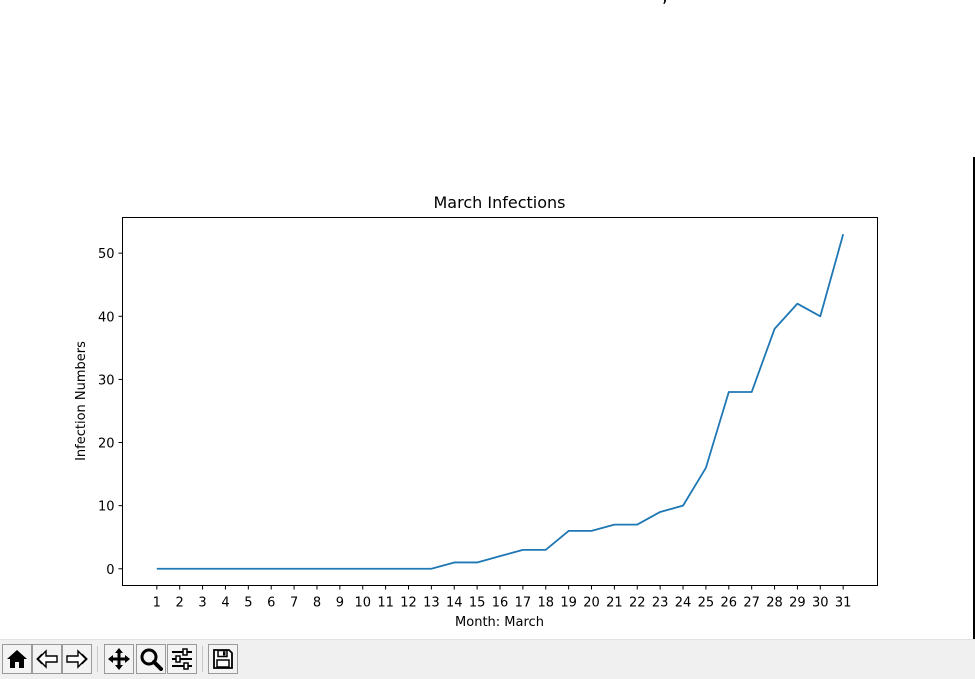 The height and width of the screenshot is (679, 975). I want to click on pan-button, so click(119, 659).